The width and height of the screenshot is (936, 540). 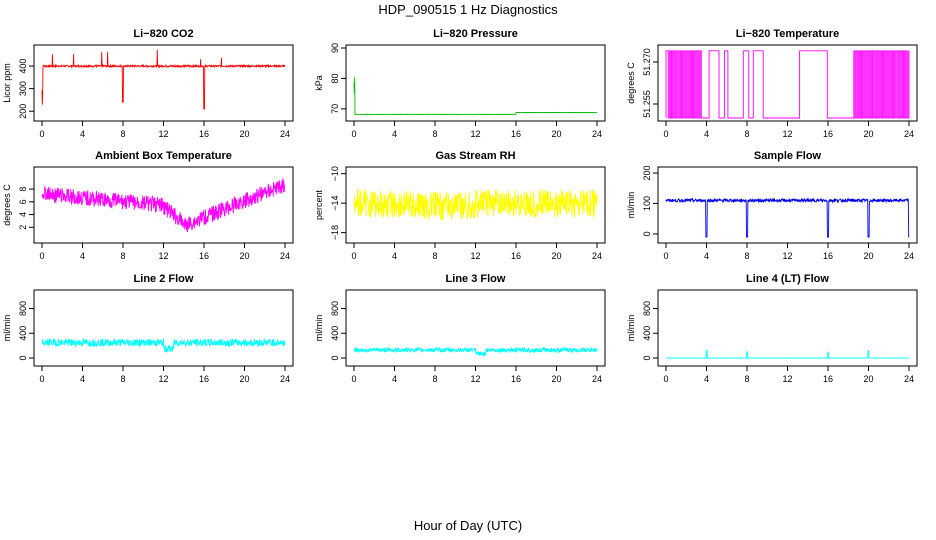 I want to click on panel-title: Li−820 Temperature, so click(x=787, y=34).